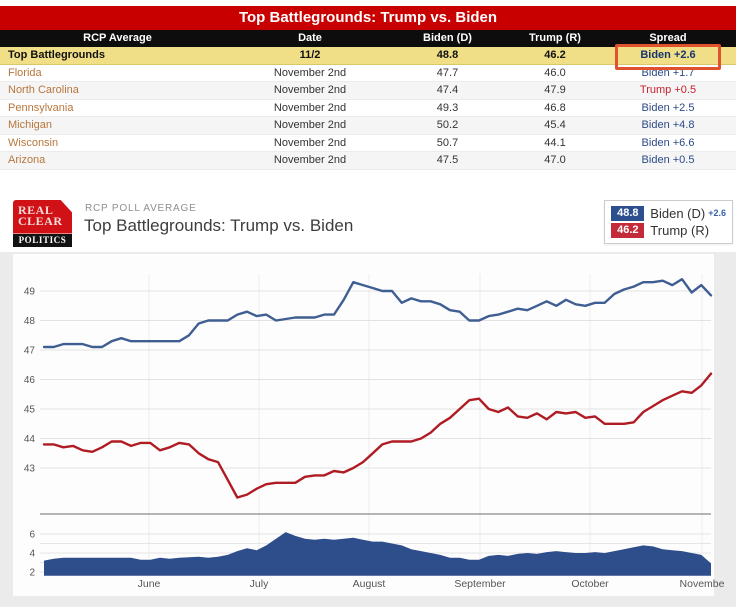  I want to click on x-axis-month-label: Novembe, so click(702, 584).